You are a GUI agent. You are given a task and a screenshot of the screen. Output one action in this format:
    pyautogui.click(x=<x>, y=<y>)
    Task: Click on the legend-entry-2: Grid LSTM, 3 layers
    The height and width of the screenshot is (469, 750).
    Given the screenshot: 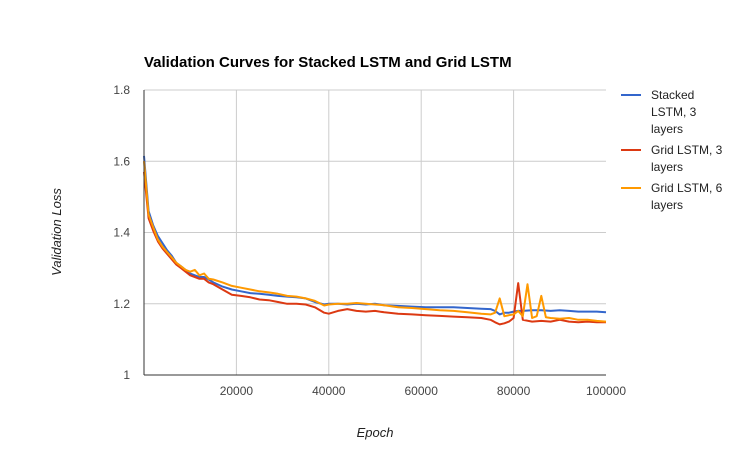 What is the action you would take?
    pyautogui.click(x=687, y=158)
    